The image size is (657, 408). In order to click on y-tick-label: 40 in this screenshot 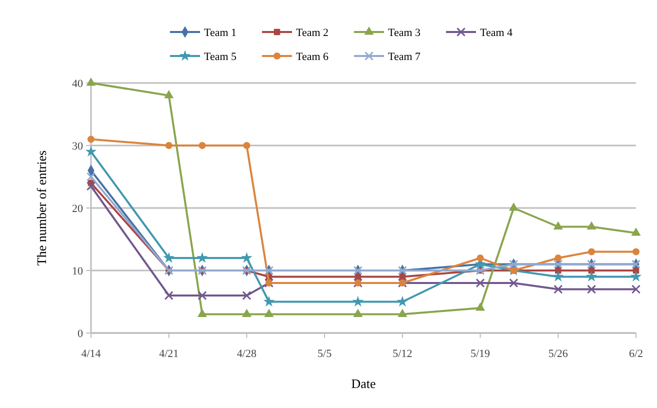, I will do `click(78, 84)`.